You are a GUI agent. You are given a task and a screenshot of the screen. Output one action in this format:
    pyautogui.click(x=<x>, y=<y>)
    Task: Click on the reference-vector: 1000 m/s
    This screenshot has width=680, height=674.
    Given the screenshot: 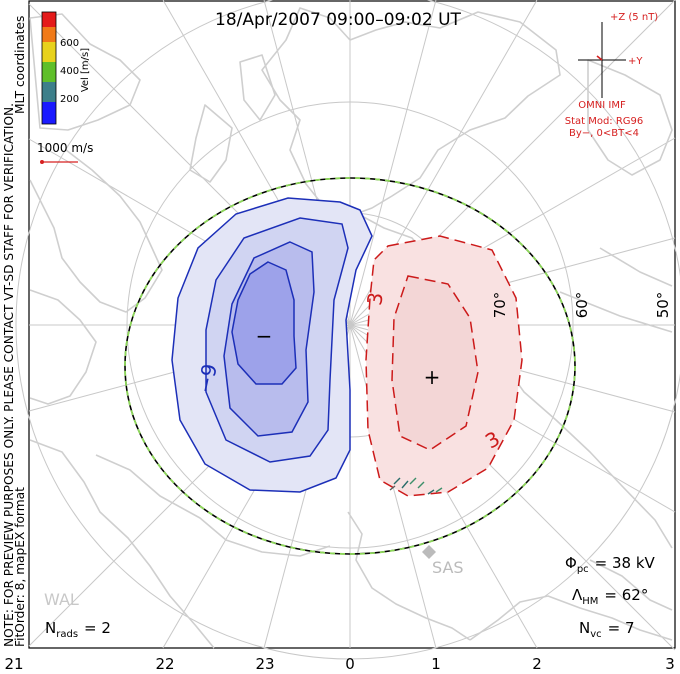 What is the action you would take?
    pyautogui.click(x=65, y=152)
    